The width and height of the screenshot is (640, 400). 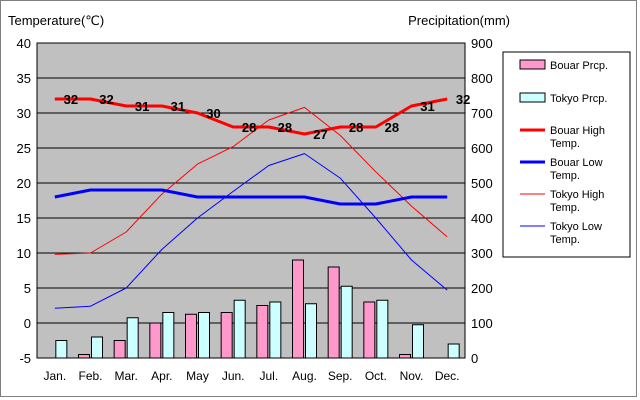 What do you see at coordinates (125, 376) in the screenshot?
I see `x-tick-label: Mar.` at bounding box center [125, 376].